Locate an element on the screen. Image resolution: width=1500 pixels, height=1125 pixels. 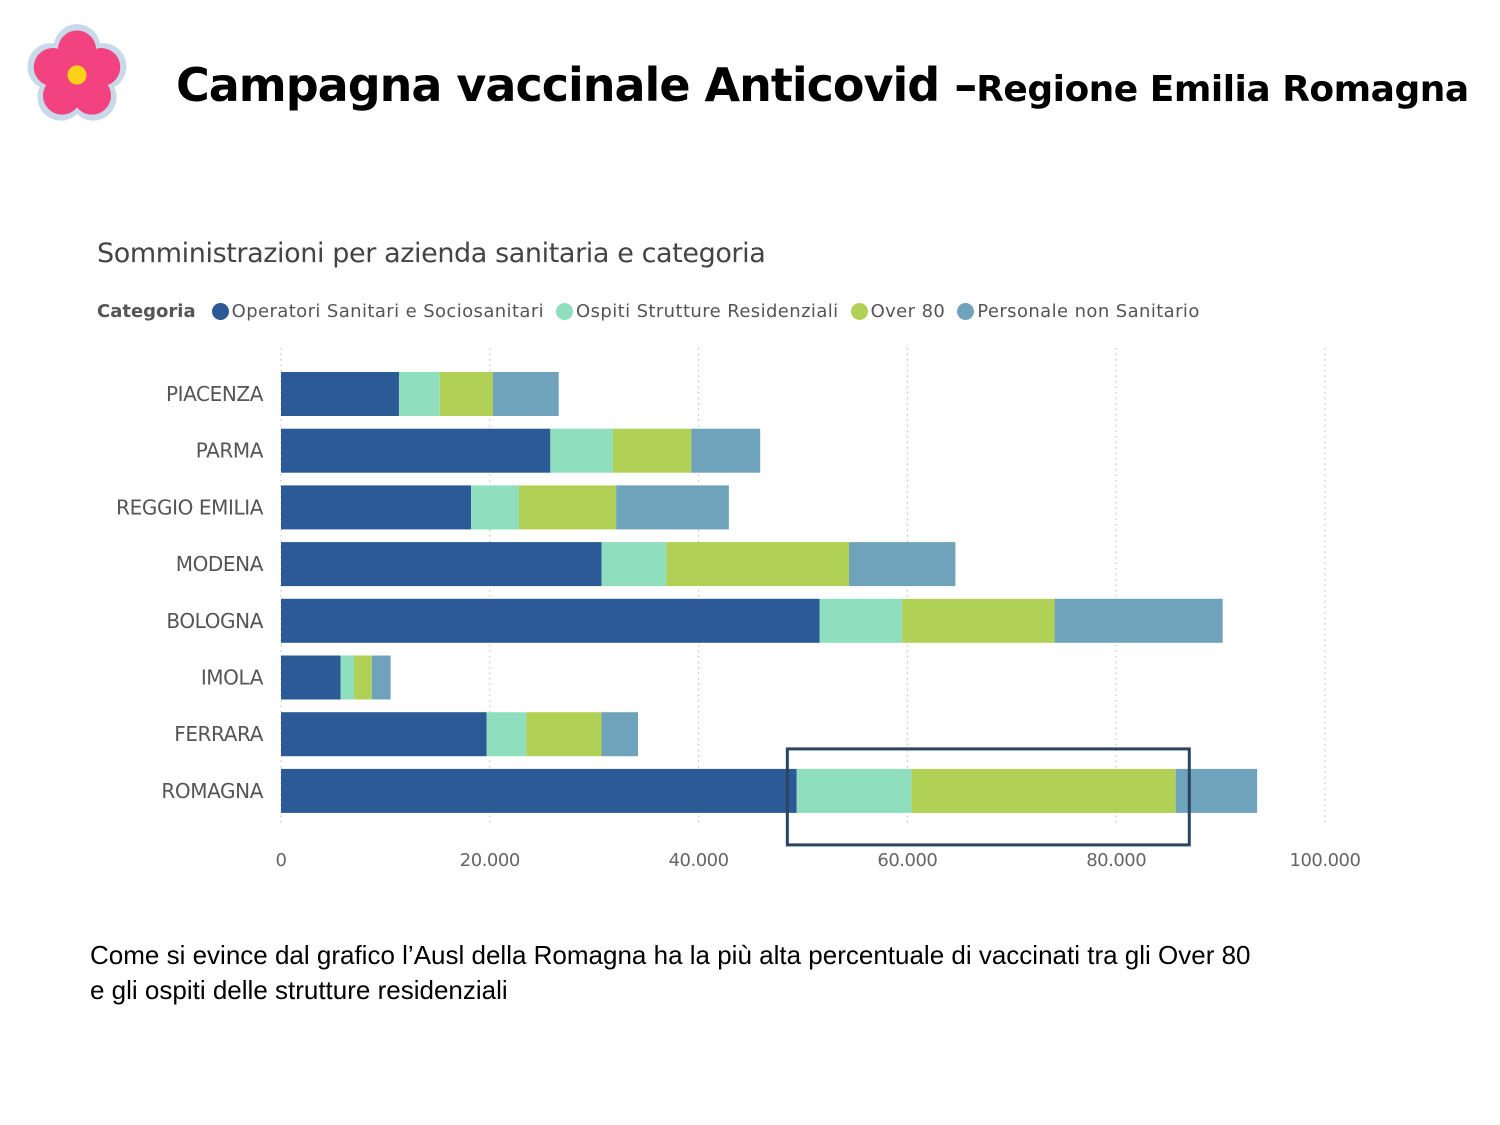
legend-item-1: Operatori Sanitari e Sociosanitari is located at coordinates (378, 311).